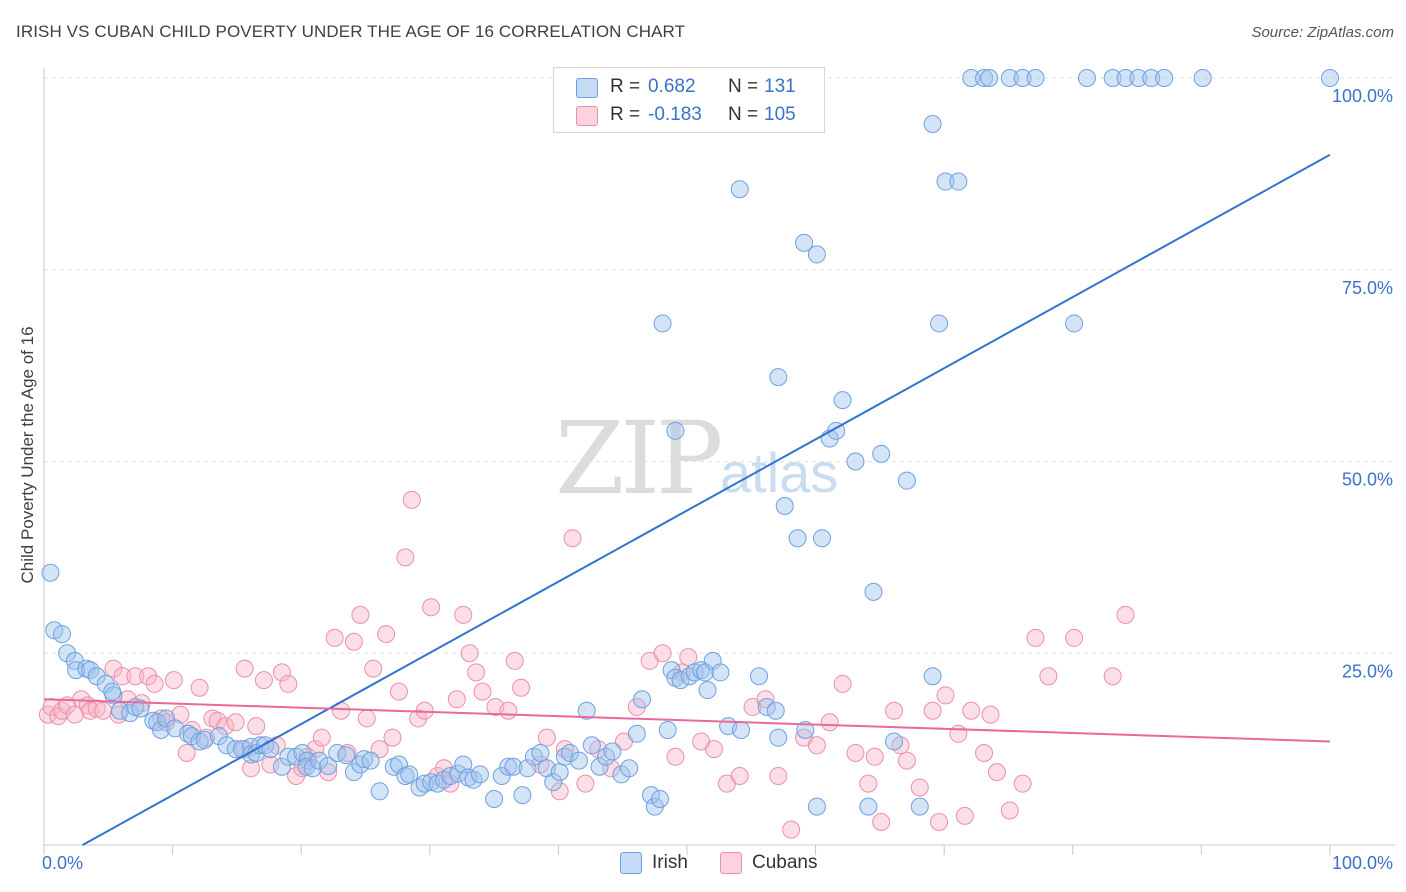 The image size is (1406, 892). What do you see at coordinates (1322, 32) in the screenshot?
I see `source-label: Source: ZipAtlas.com` at bounding box center [1322, 32].